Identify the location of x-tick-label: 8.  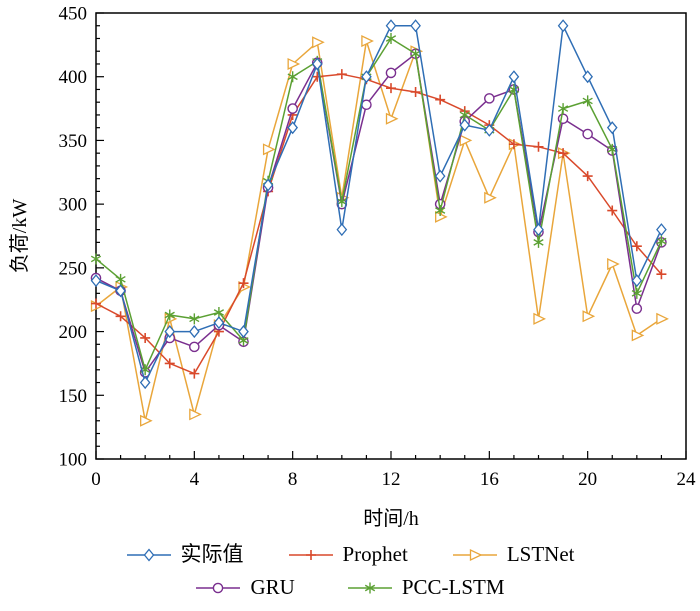
(293, 479).